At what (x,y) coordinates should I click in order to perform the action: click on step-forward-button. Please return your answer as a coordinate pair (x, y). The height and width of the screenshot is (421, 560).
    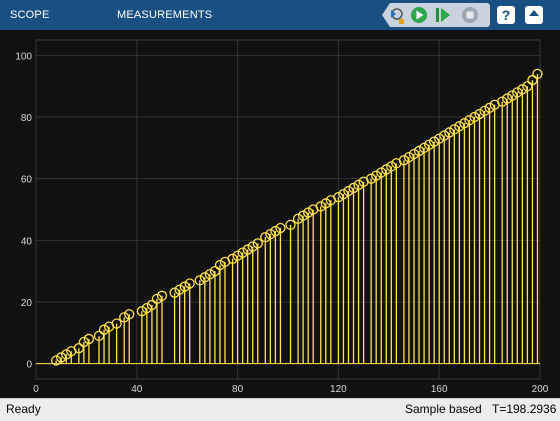
    Looking at the image, I should click on (443, 15).